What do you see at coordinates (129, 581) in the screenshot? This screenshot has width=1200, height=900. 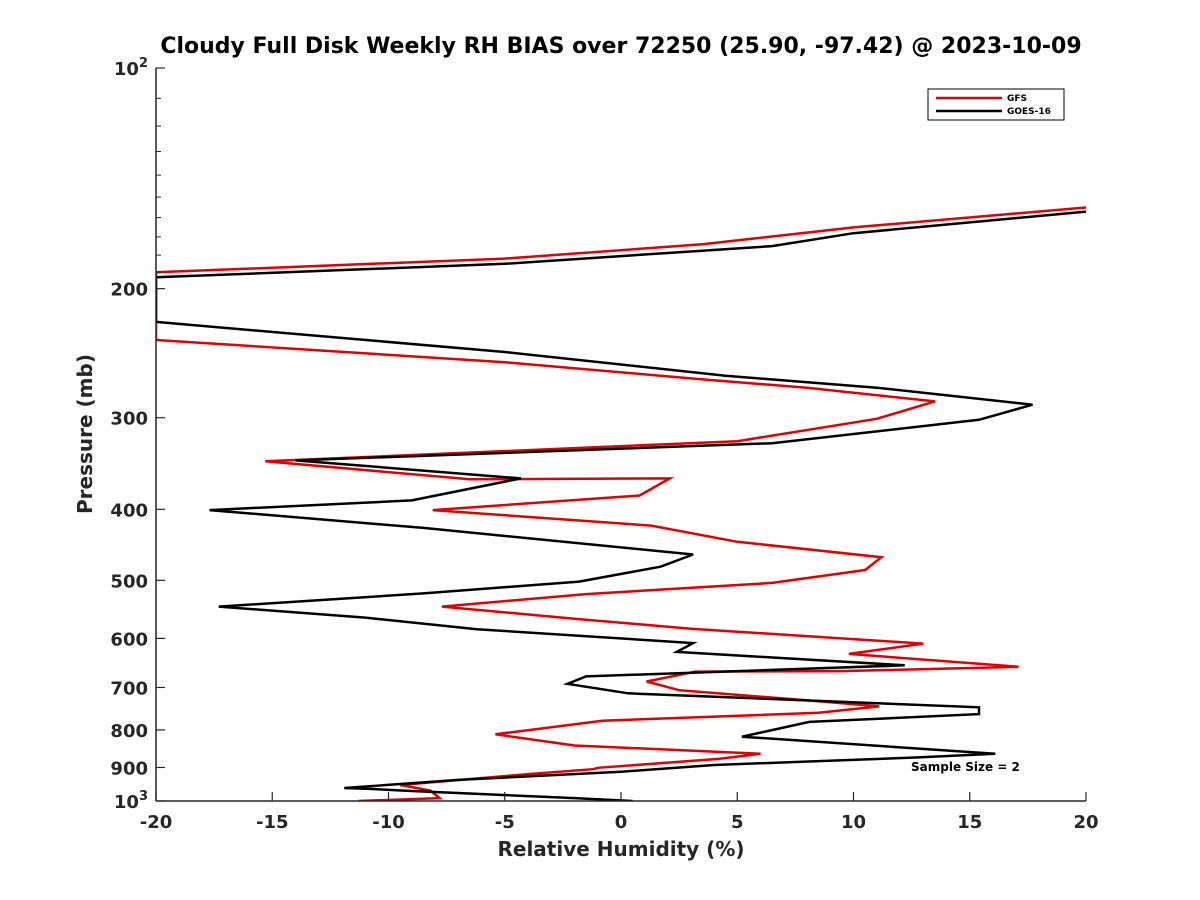 I see `y-tick-label: 500` at bounding box center [129, 581].